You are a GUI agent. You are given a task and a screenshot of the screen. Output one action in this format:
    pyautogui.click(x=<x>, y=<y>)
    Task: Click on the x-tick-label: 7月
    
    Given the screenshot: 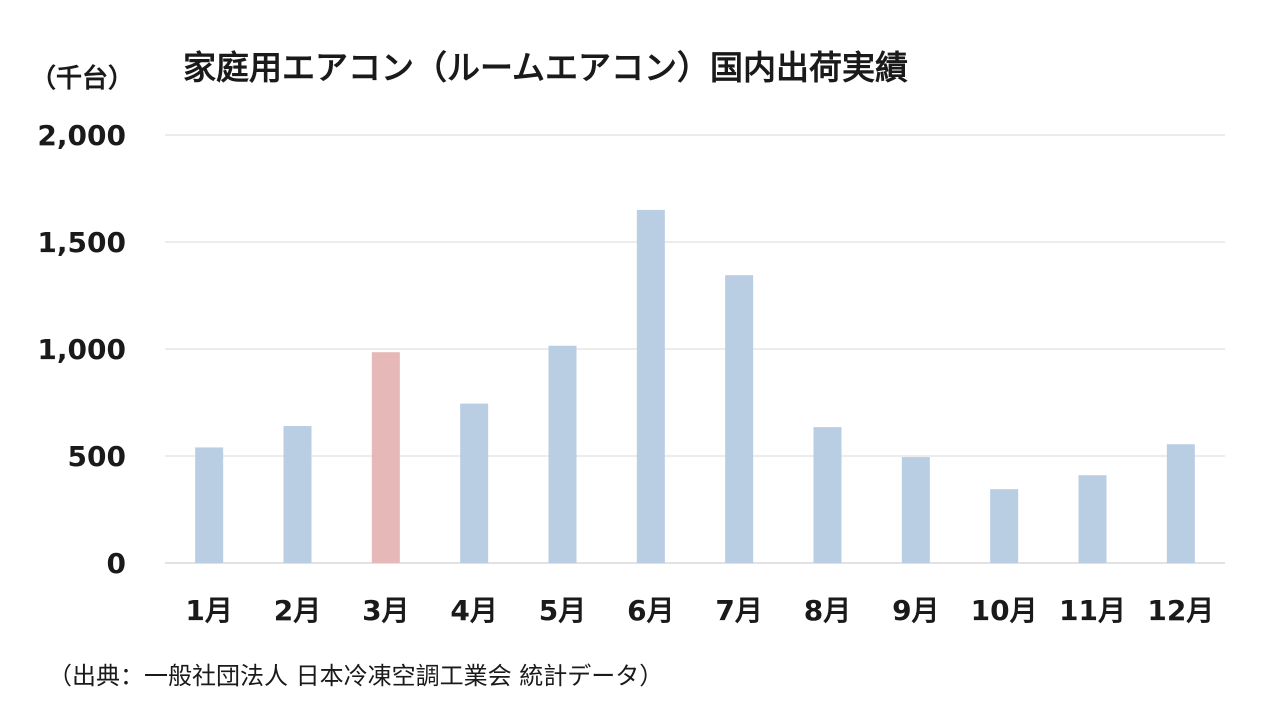 What is the action you would take?
    pyautogui.click(x=738, y=610)
    